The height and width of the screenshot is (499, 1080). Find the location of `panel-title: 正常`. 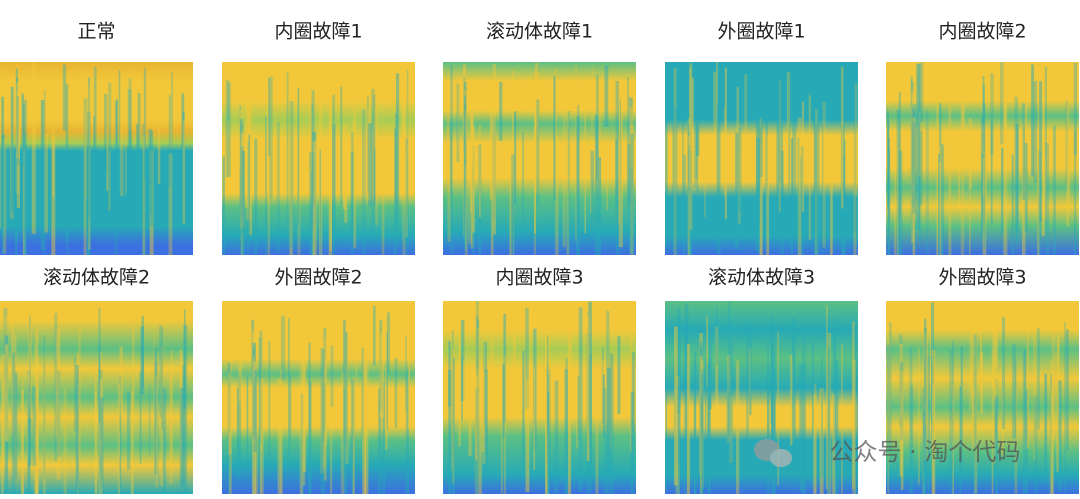

panel-title: 正常 is located at coordinates (96, 32).